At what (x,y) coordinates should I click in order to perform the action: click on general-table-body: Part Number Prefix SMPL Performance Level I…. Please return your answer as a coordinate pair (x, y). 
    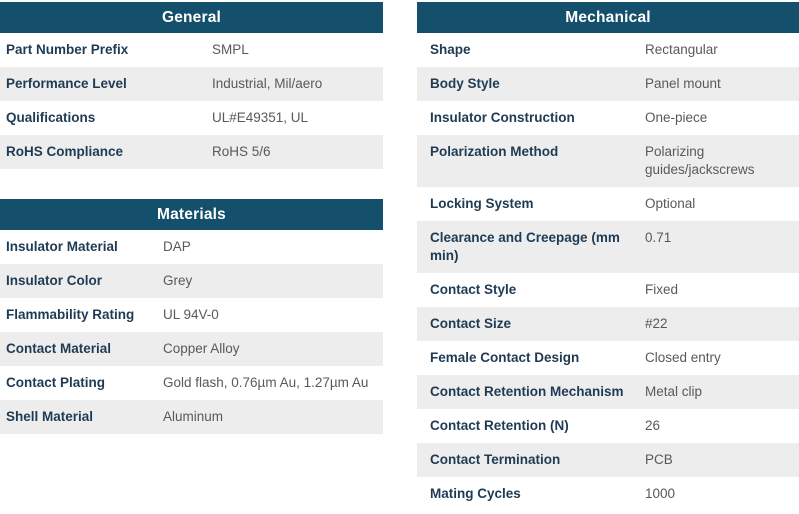
    Looking at the image, I should click on (191, 101).